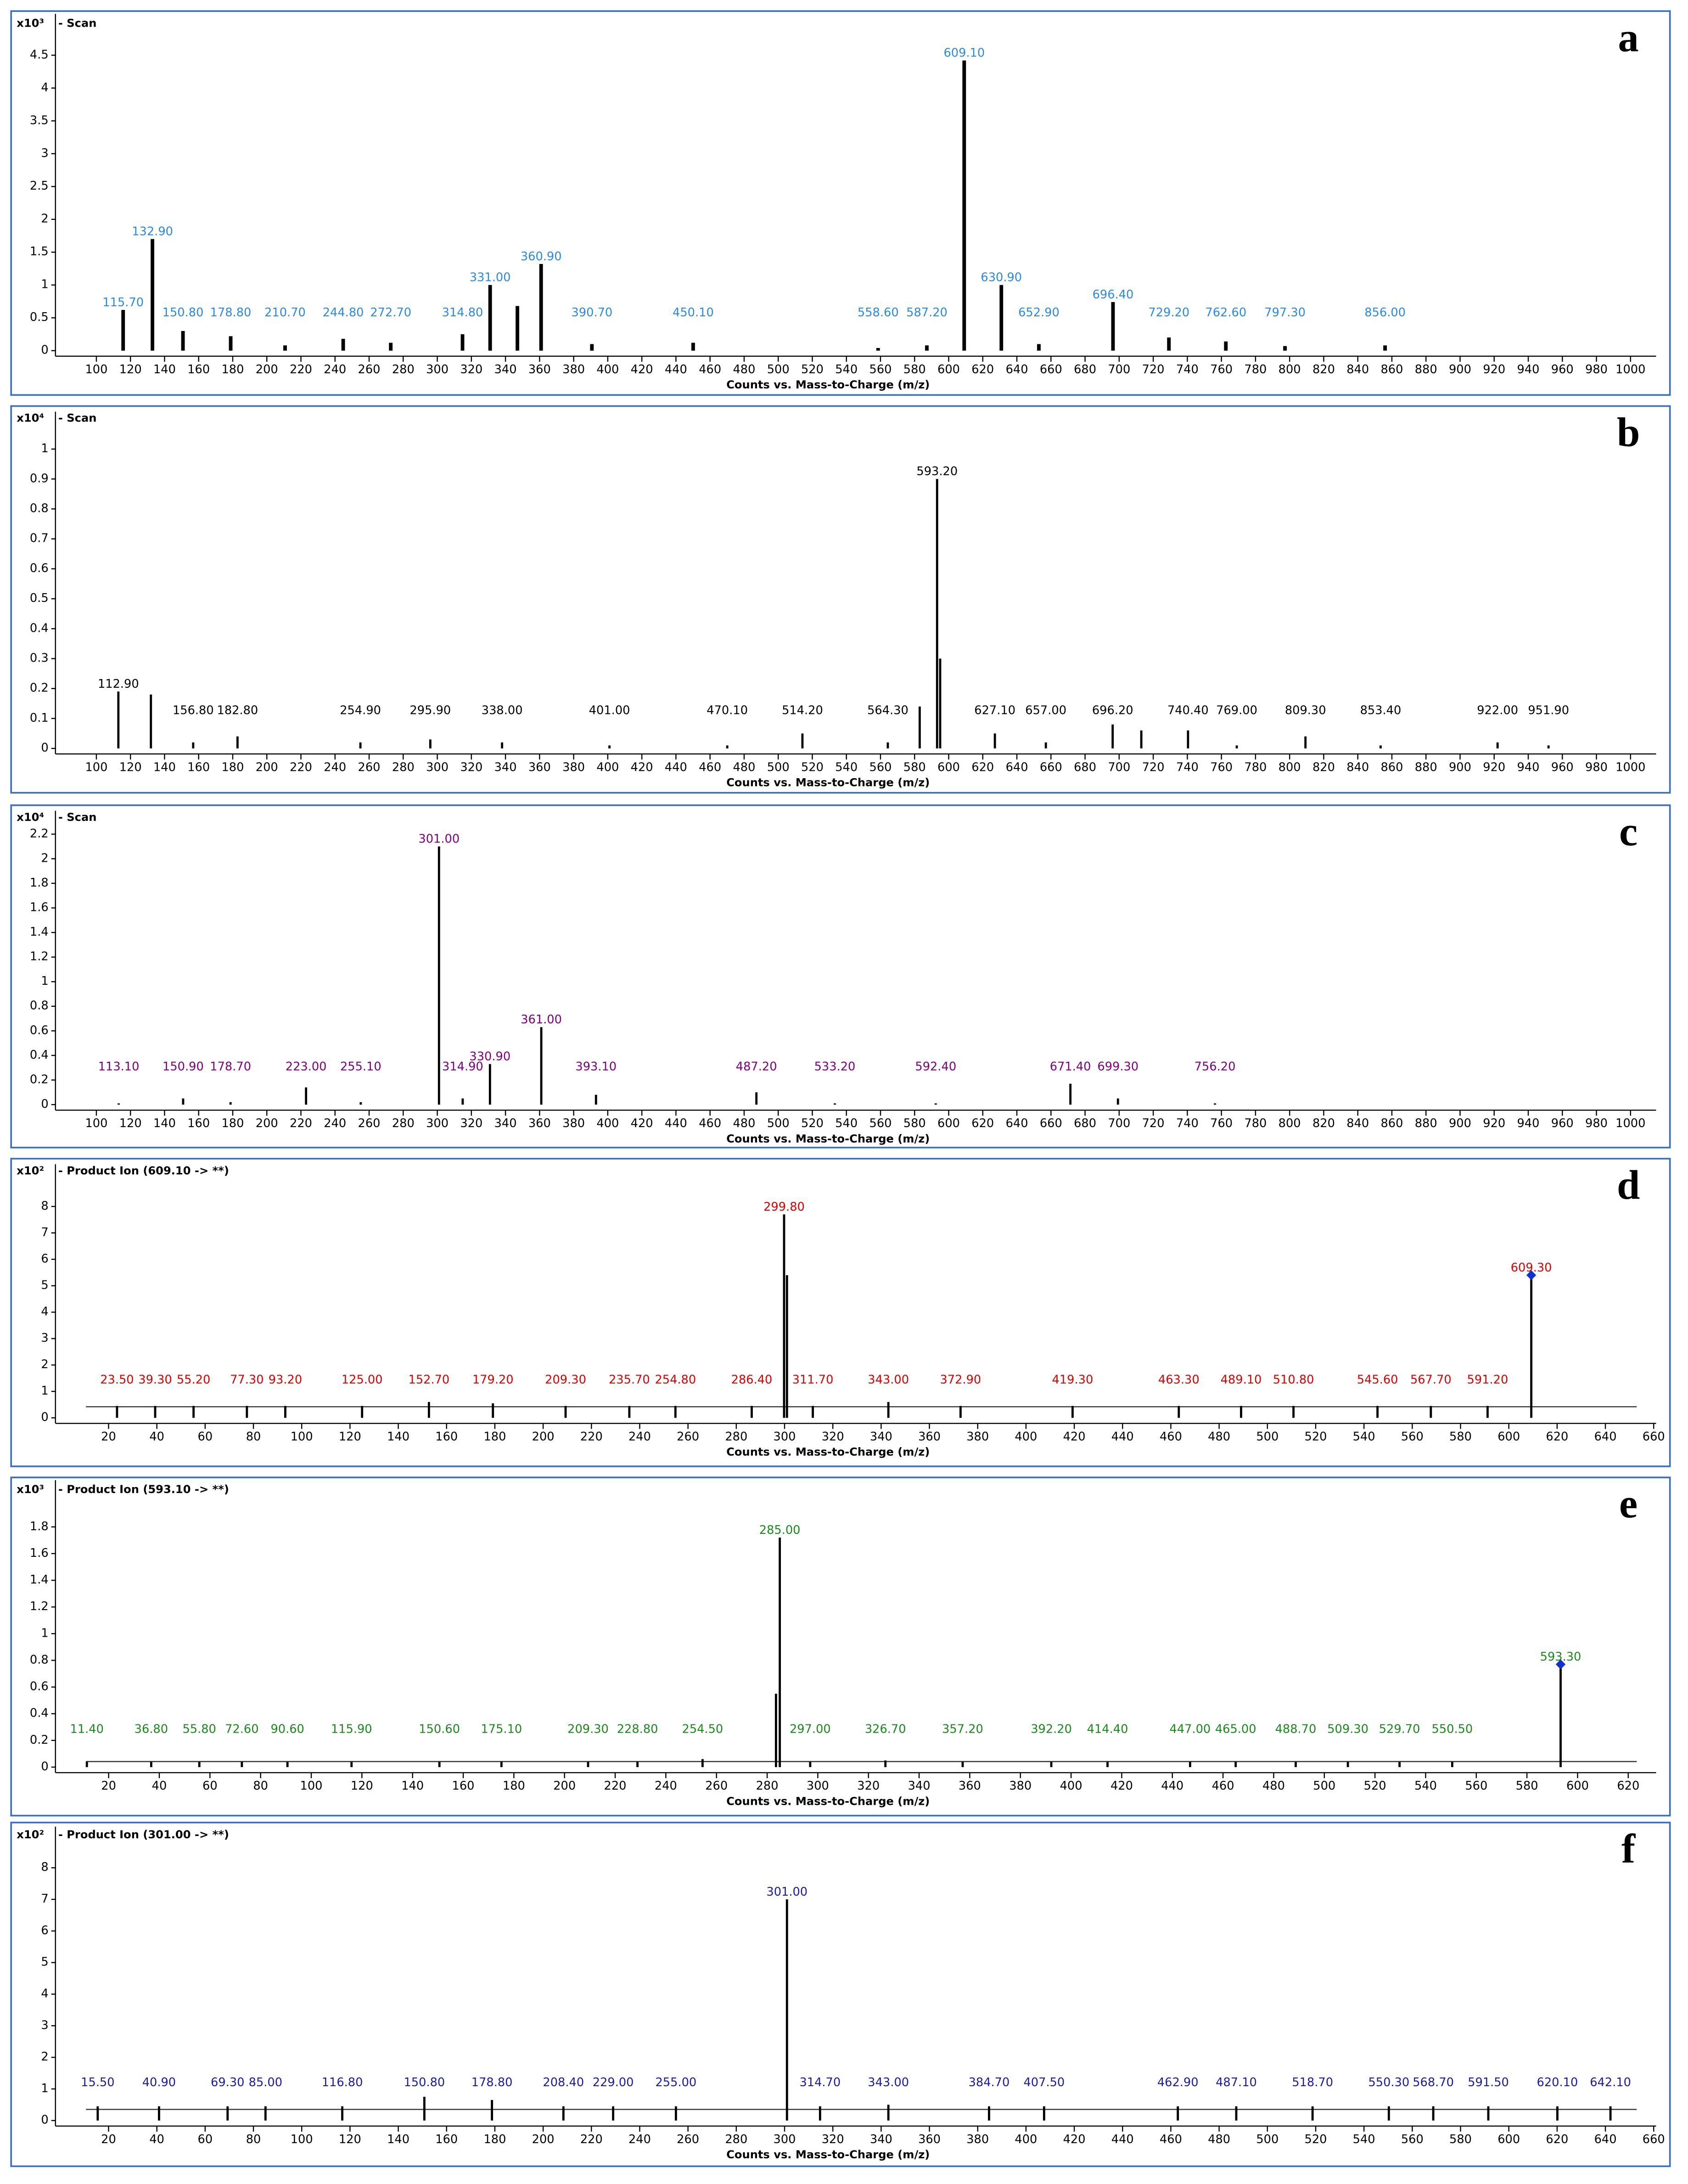 The height and width of the screenshot is (2184, 1688). Describe the element at coordinates (810, 1729) in the screenshot. I see `peak-label: 297.00` at that location.